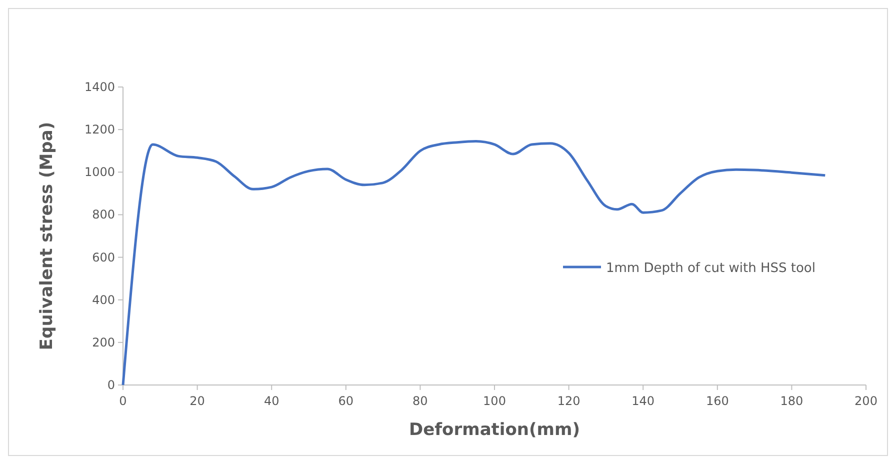 The image size is (896, 464). Describe the element at coordinates (717, 401) in the screenshot. I see `x-tick-label: 160` at that location.